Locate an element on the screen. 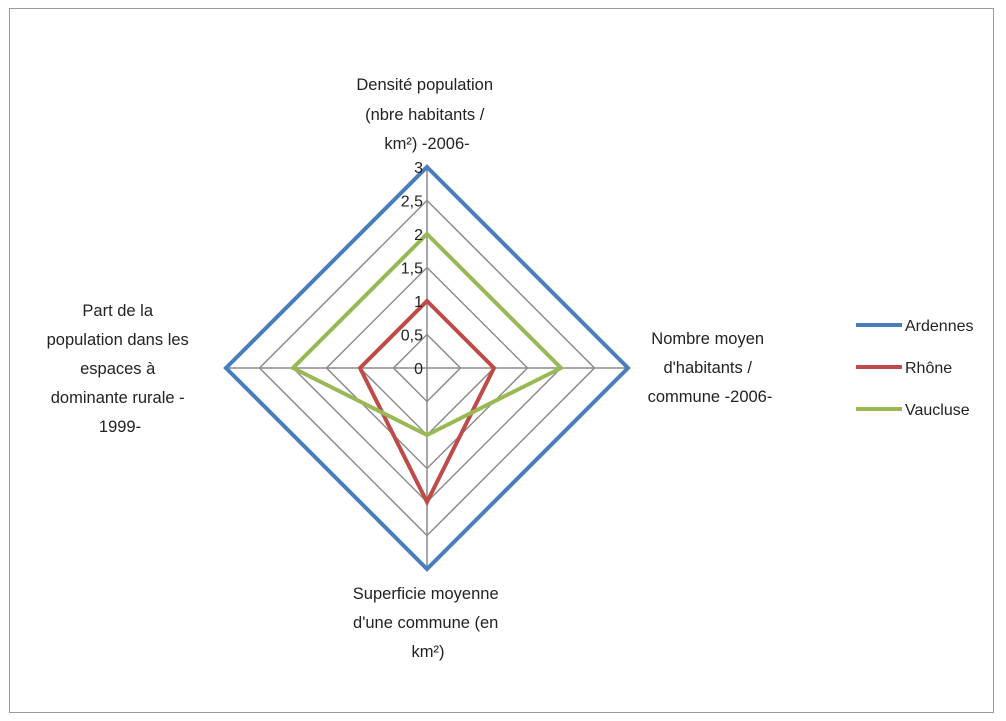  legend-label-ardennes: Ardennes is located at coordinates (939, 326).